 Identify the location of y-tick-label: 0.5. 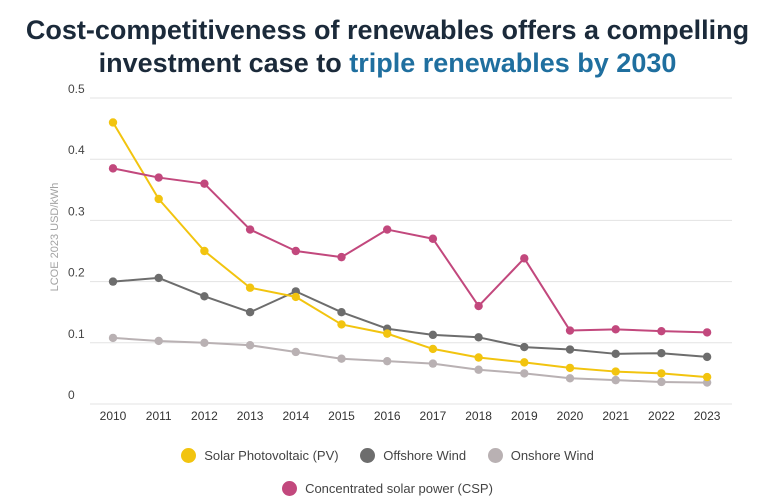
(76, 89).